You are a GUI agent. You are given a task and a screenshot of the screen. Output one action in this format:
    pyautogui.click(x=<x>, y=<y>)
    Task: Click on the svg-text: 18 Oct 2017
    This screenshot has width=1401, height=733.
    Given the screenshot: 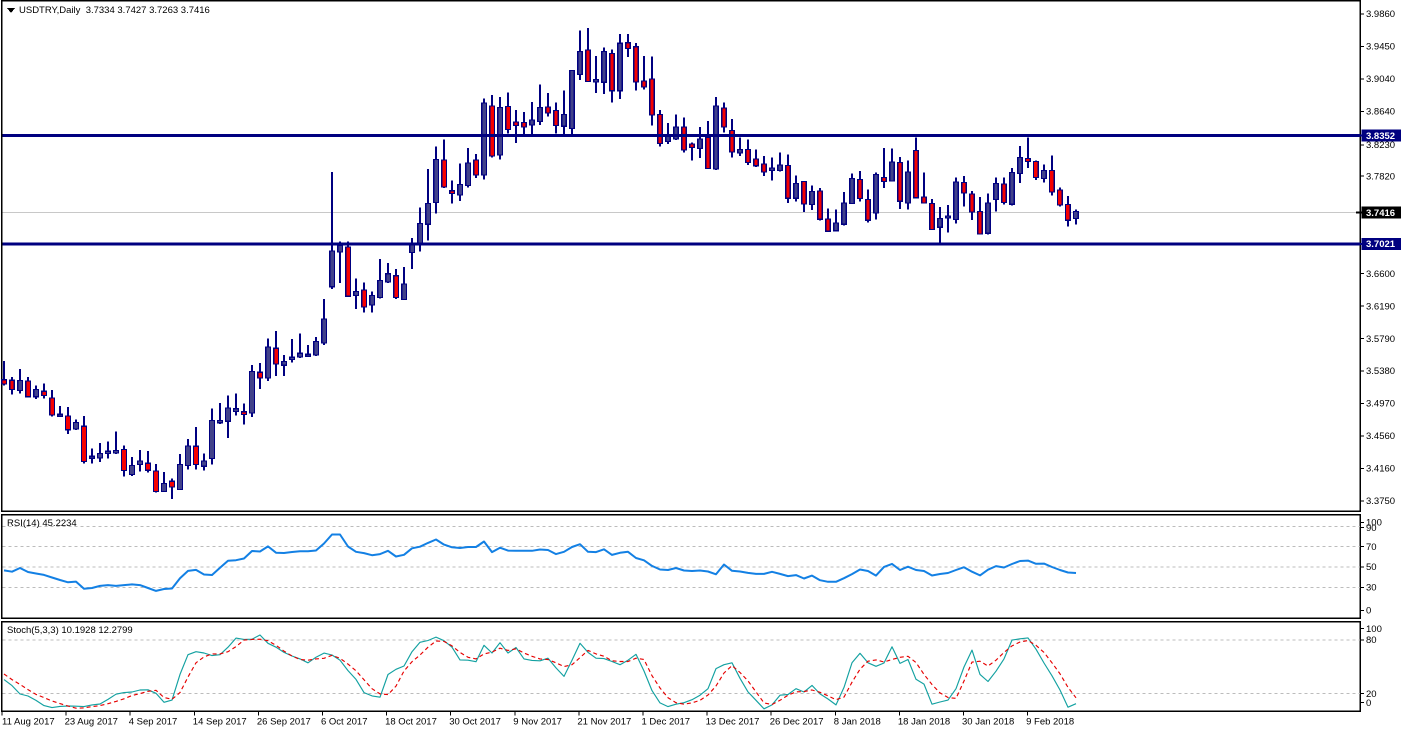 What is the action you would take?
    pyautogui.click(x=411, y=722)
    